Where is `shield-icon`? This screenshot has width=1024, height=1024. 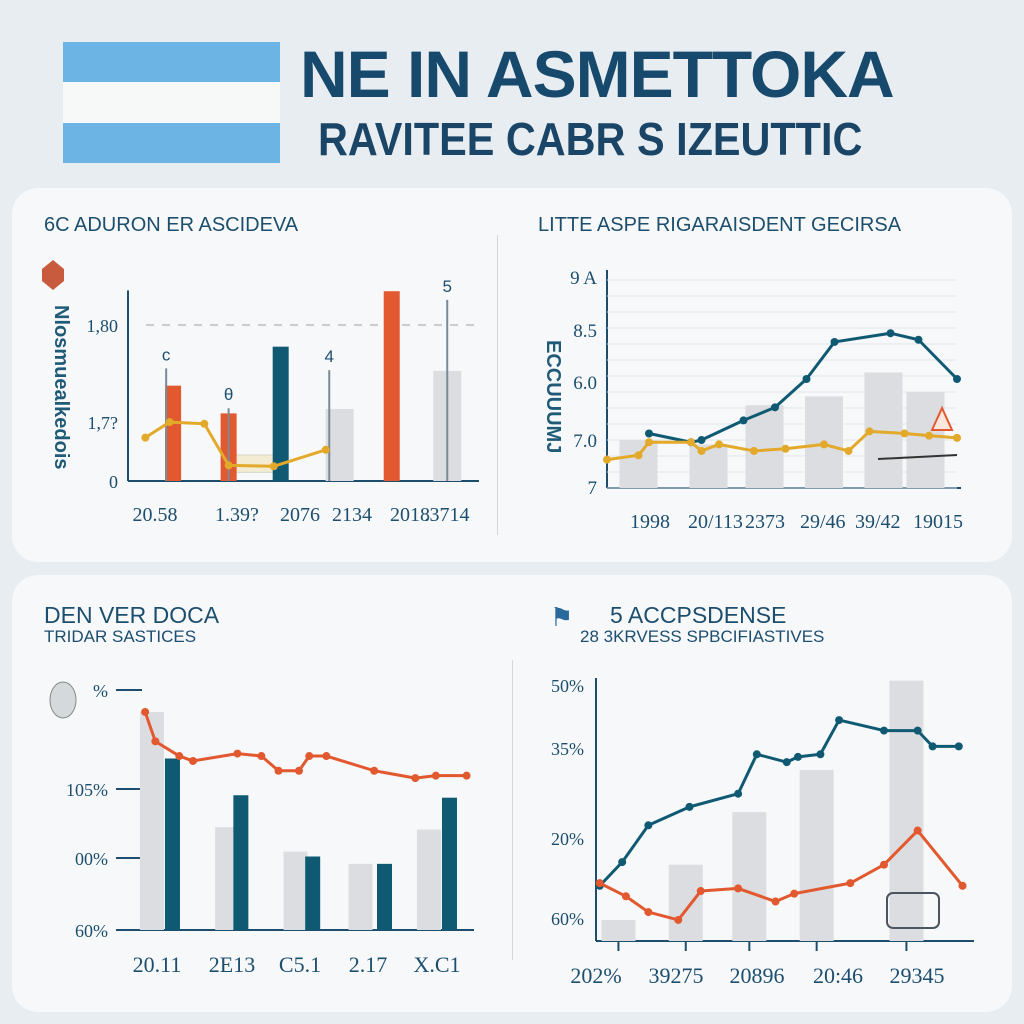
shield-icon is located at coordinates (53, 275).